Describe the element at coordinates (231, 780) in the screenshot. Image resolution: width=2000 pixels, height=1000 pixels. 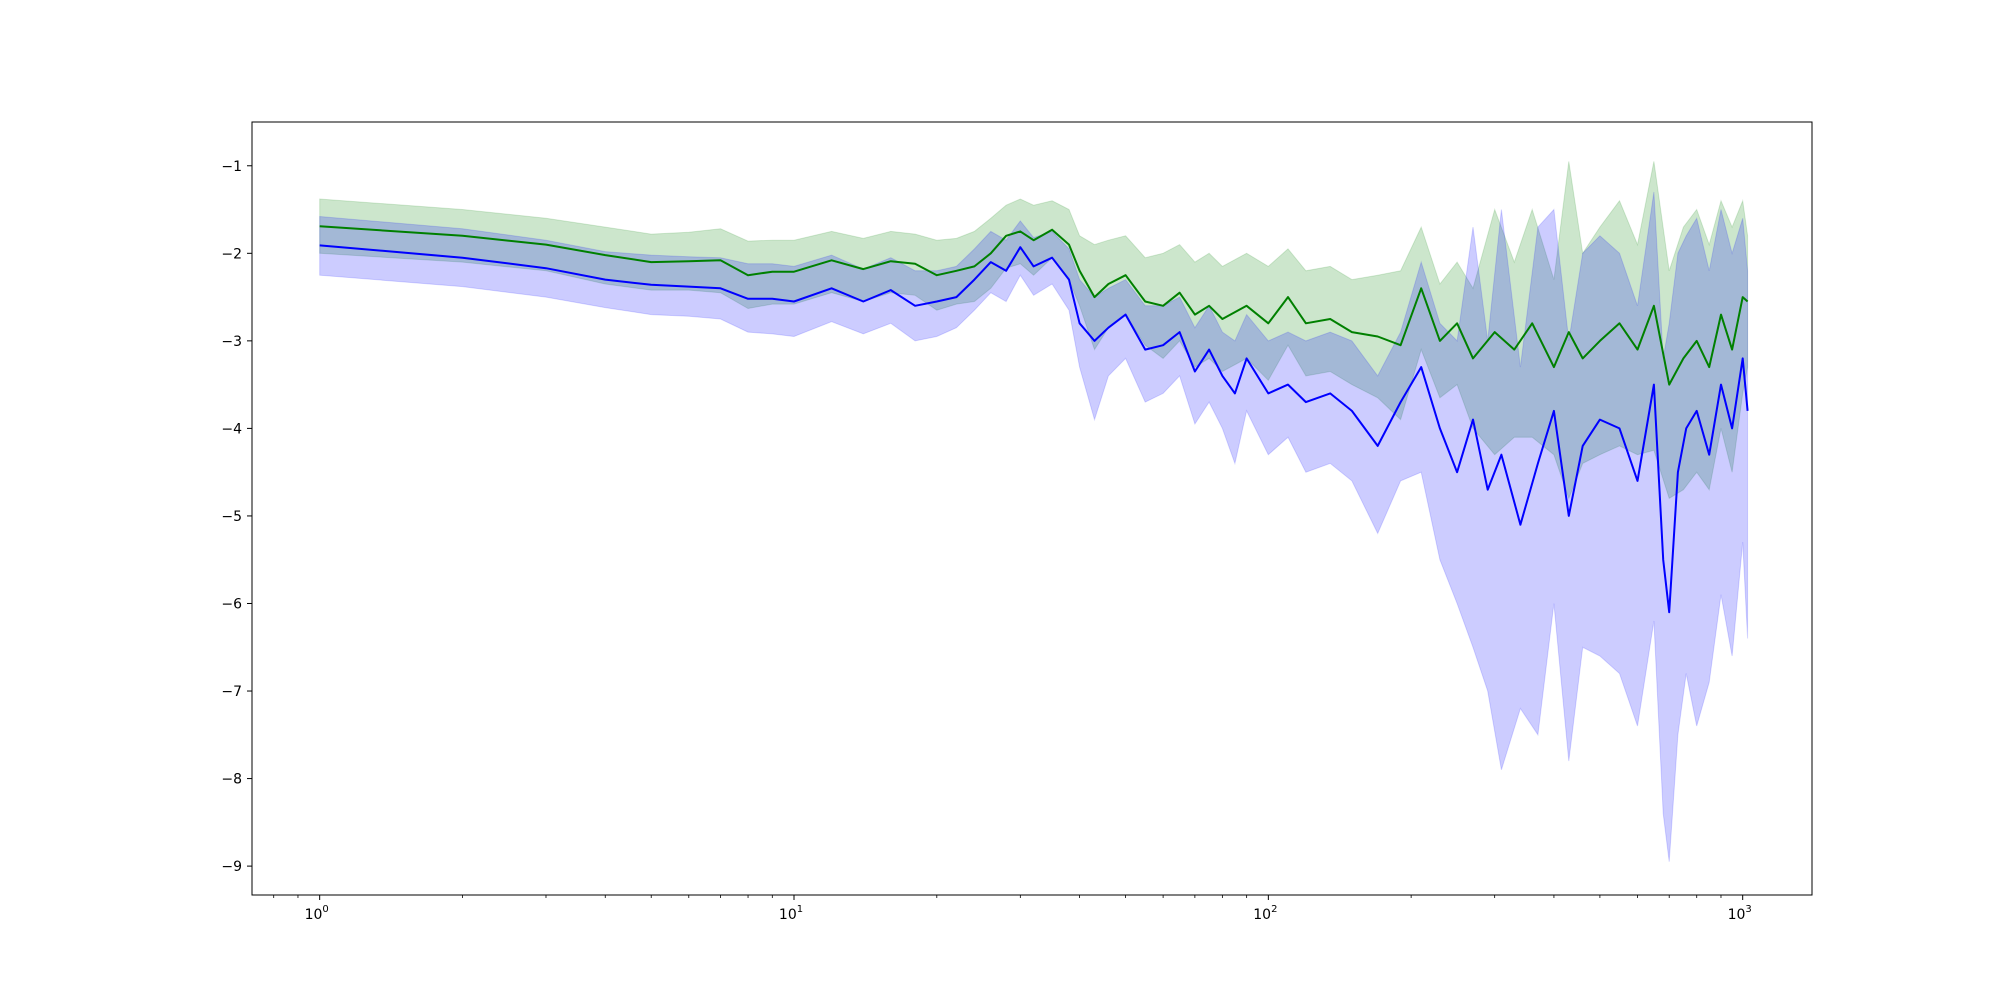
I see `y-tick-label: −8` at that location.